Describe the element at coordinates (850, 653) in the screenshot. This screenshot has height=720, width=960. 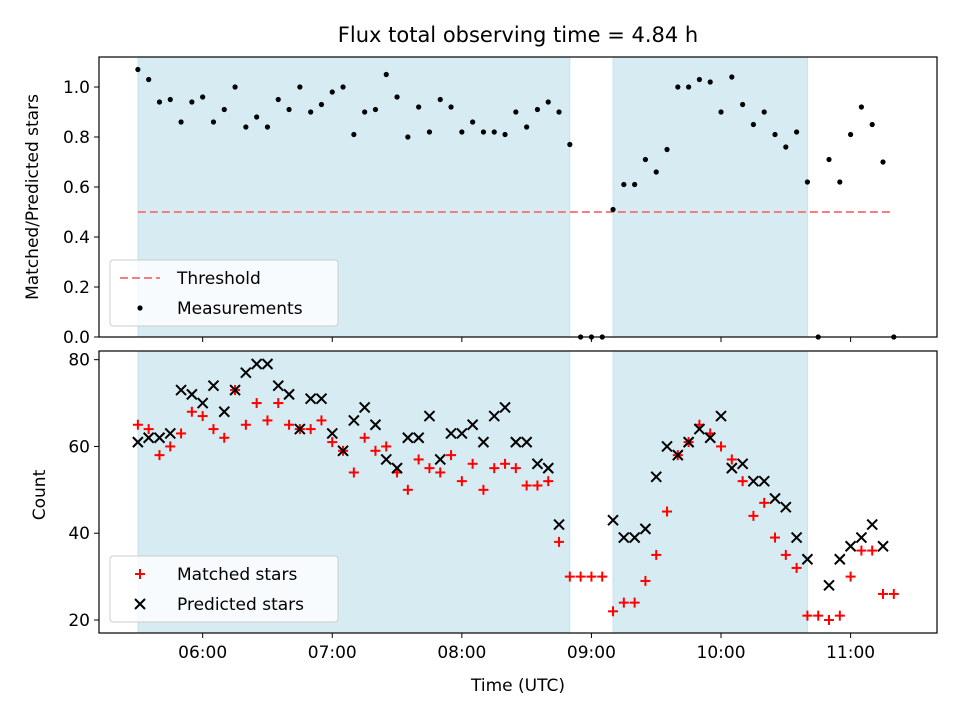
I see `x-tick-label: 11:00` at that location.